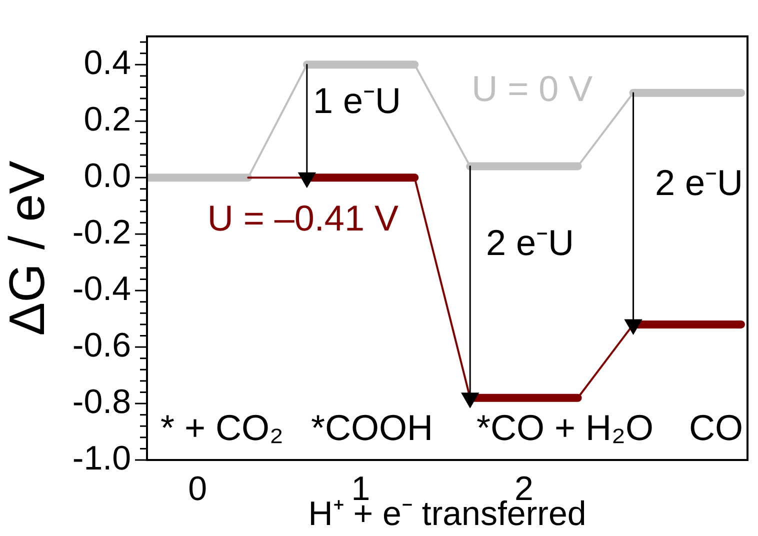 This screenshot has height=536, width=758. Describe the element at coordinates (101, 289) in the screenshot. I see `y-tick-label: -0.4` at that location.